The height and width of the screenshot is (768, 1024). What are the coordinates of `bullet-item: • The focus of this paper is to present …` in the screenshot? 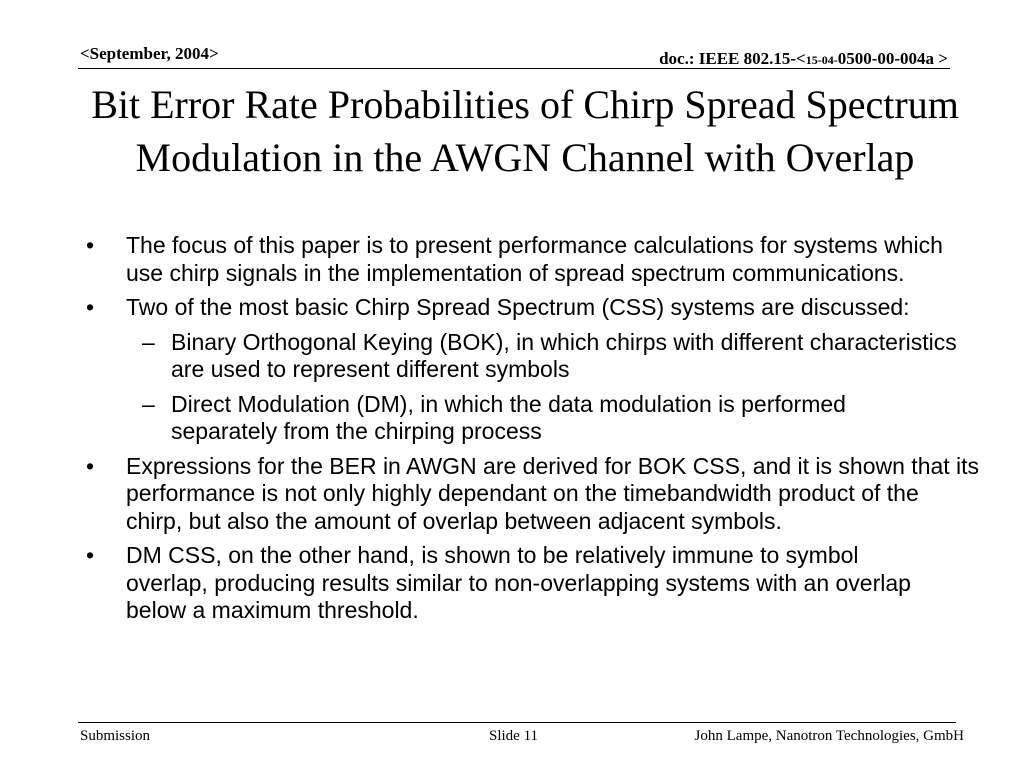 It's located at (536, 259).